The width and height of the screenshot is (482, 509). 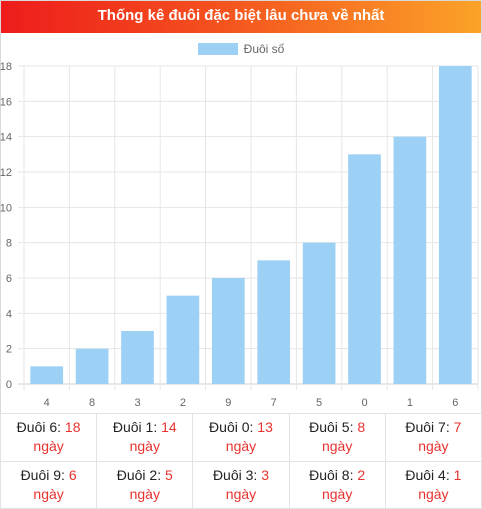 What do you see at coordinates (47, 403) in the screenshot?
I see `x-tick-label: 4` at bounding box center [47, 403].